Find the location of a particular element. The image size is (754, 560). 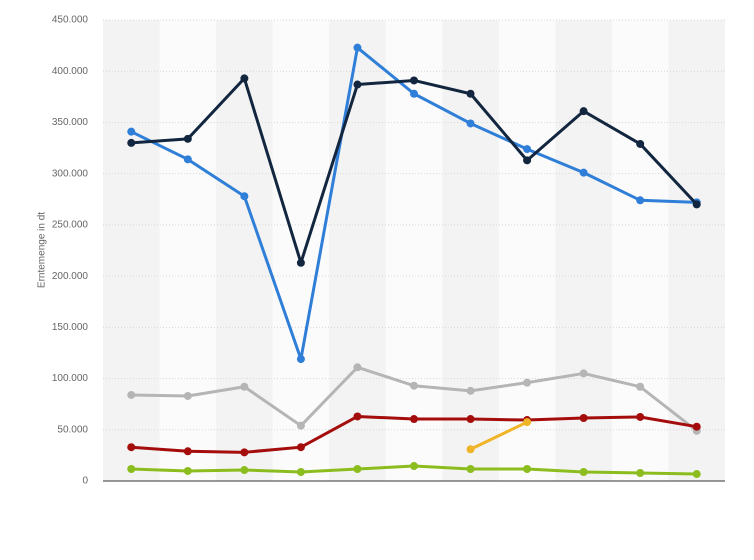

y-tick-label: 150.000 is located at coordinates (70, 327).